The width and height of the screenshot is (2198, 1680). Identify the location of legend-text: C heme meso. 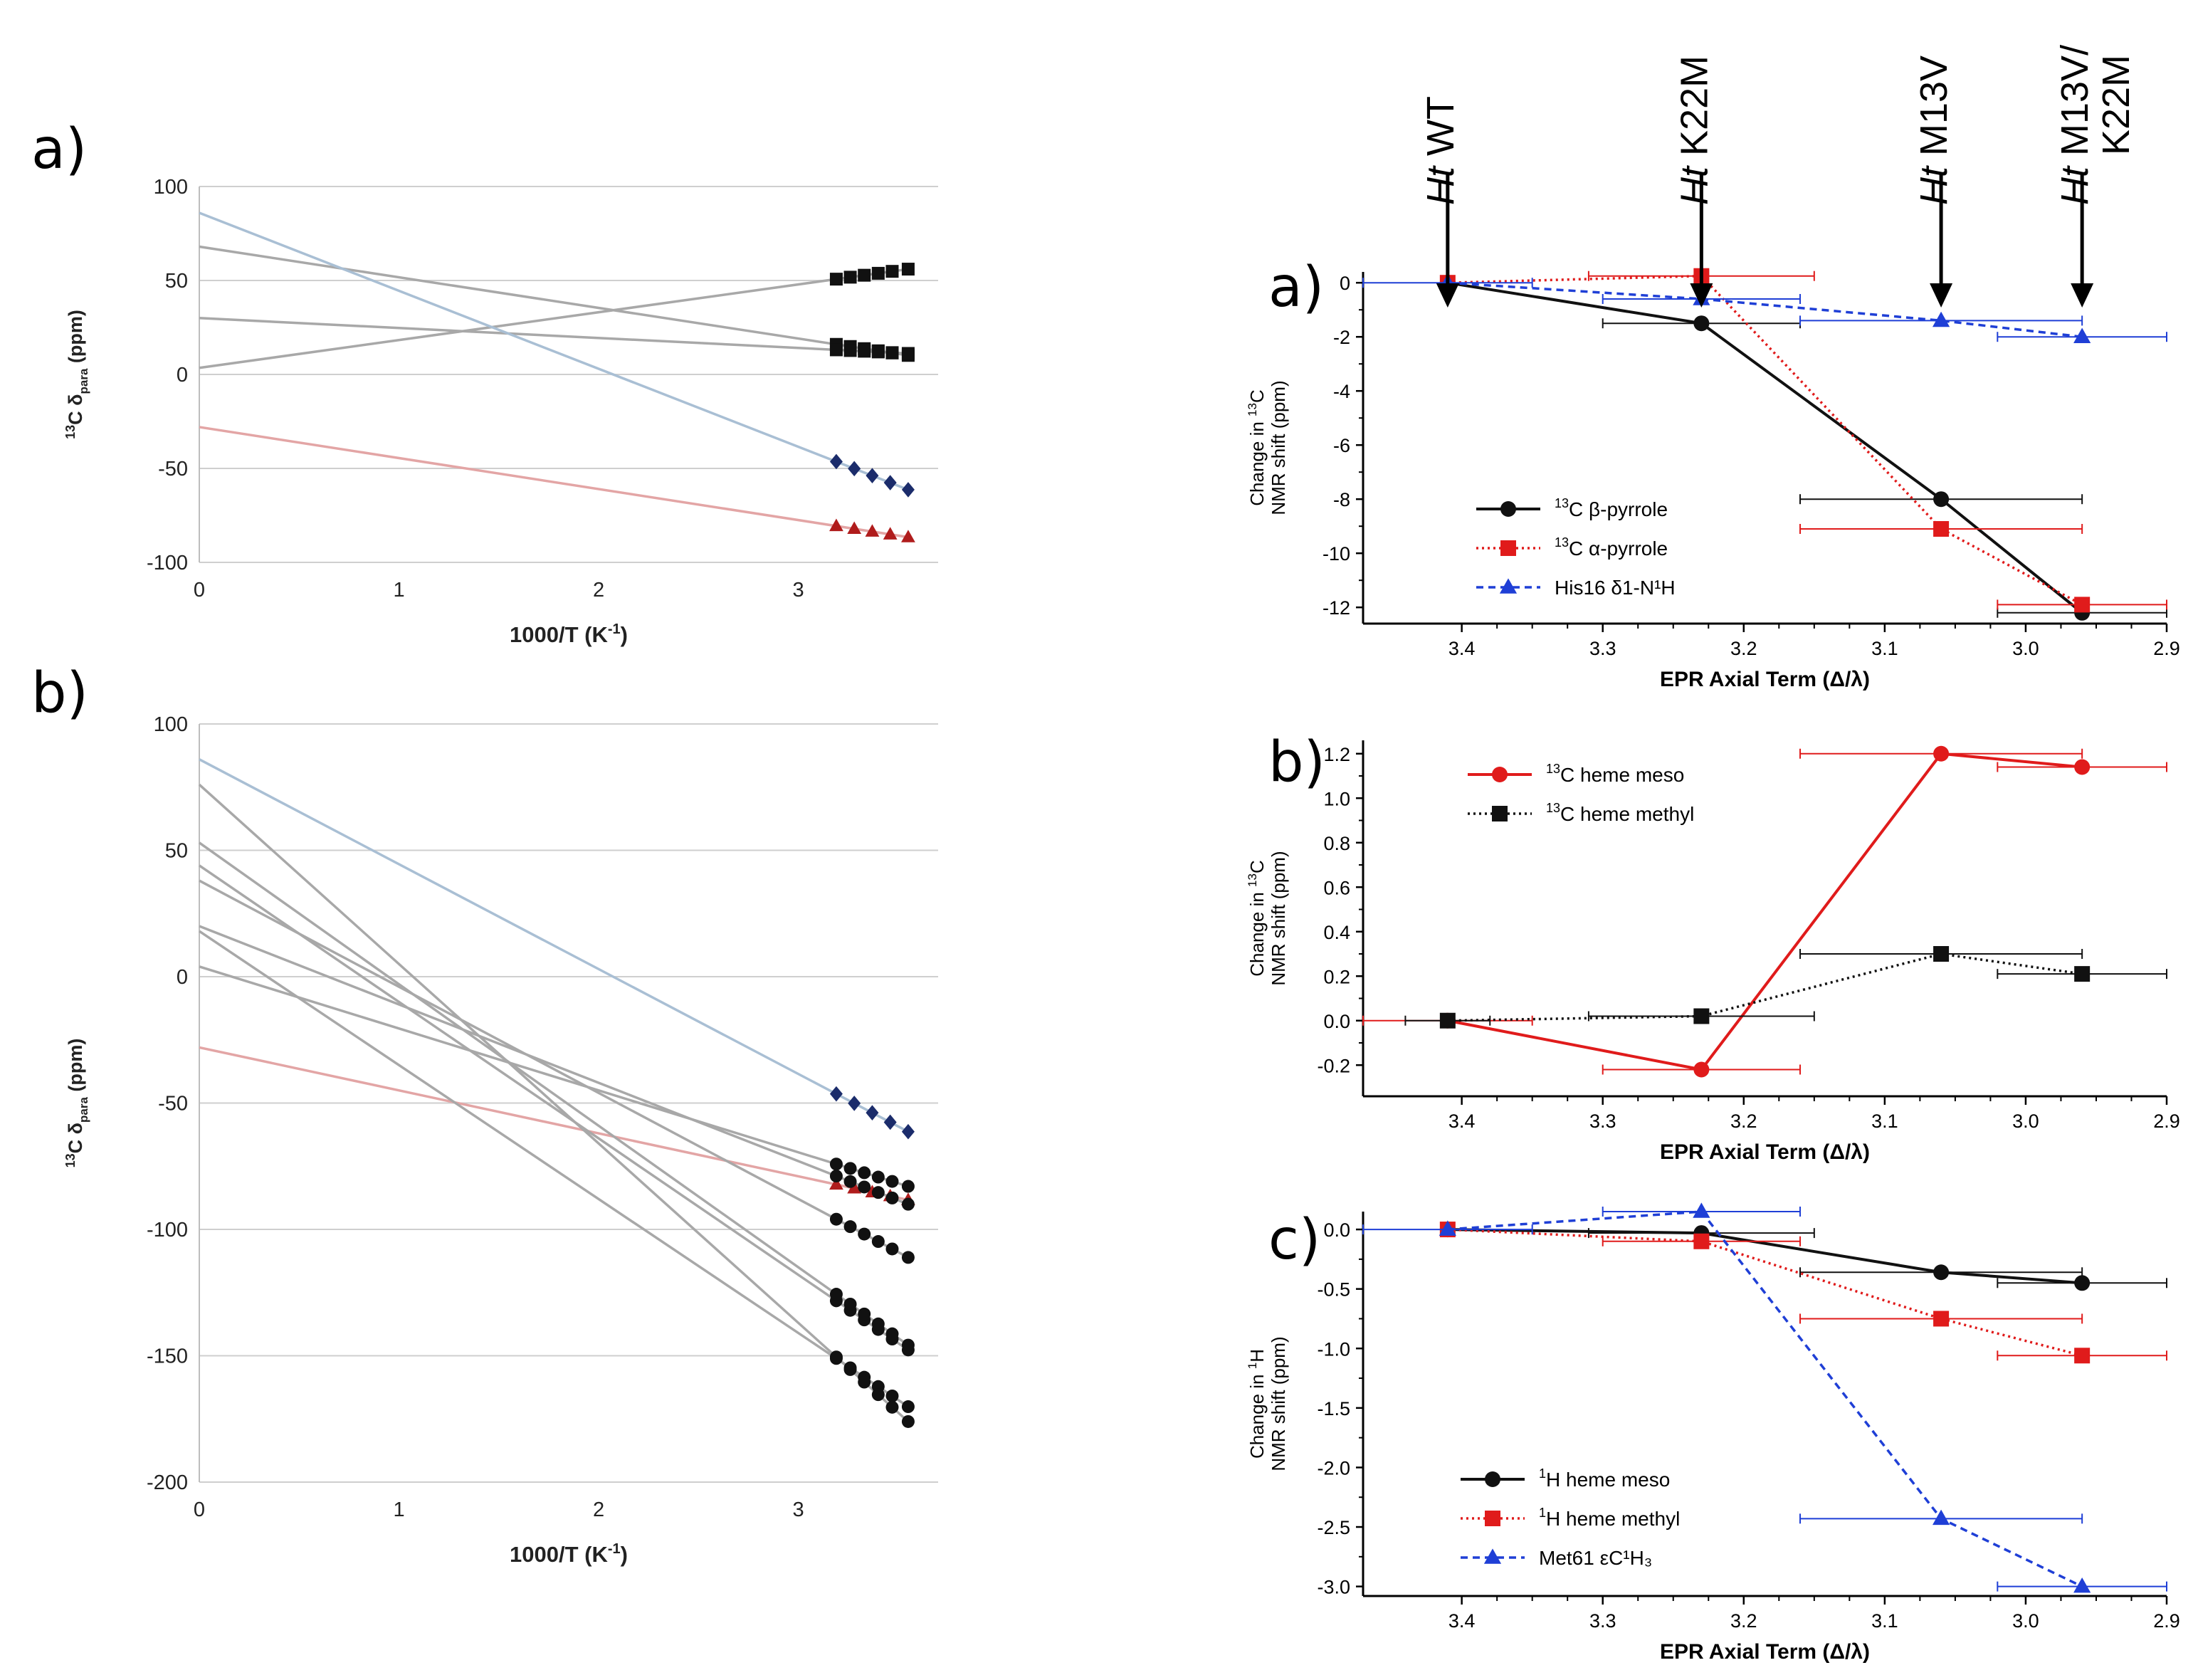
(1622, 775).